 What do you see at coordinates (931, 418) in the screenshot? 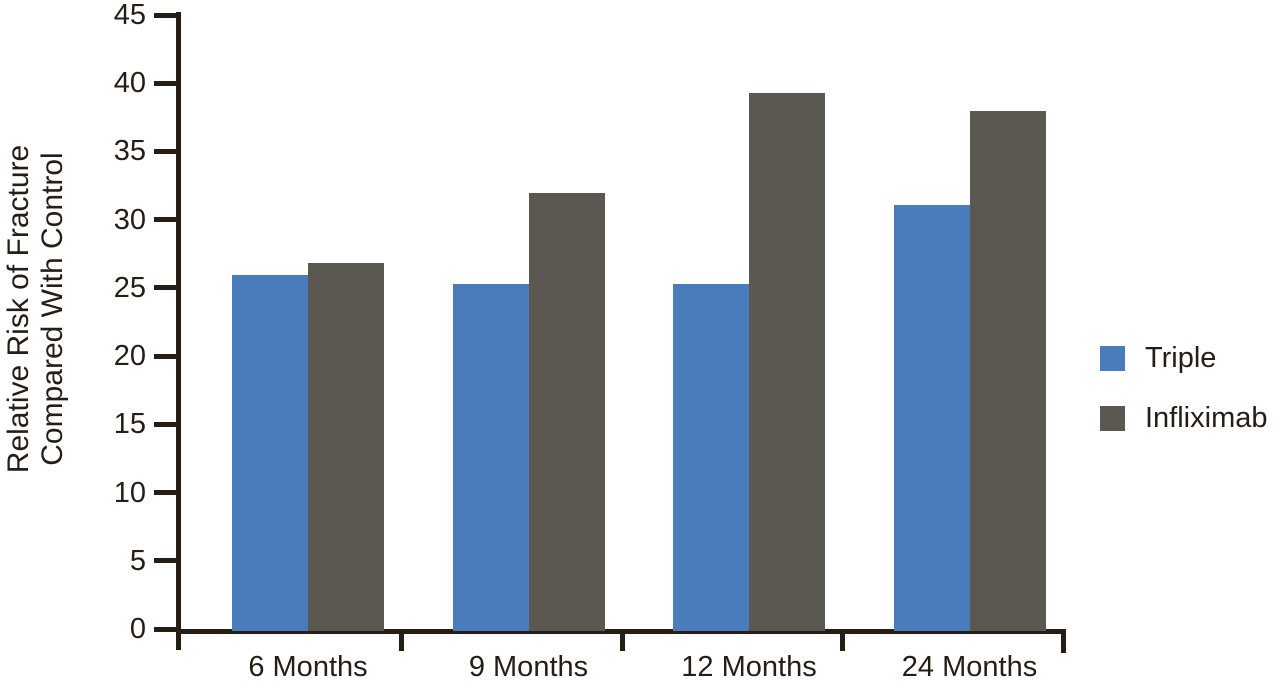
I see `bar-triple-24-months` at bounding box center [931, 418].